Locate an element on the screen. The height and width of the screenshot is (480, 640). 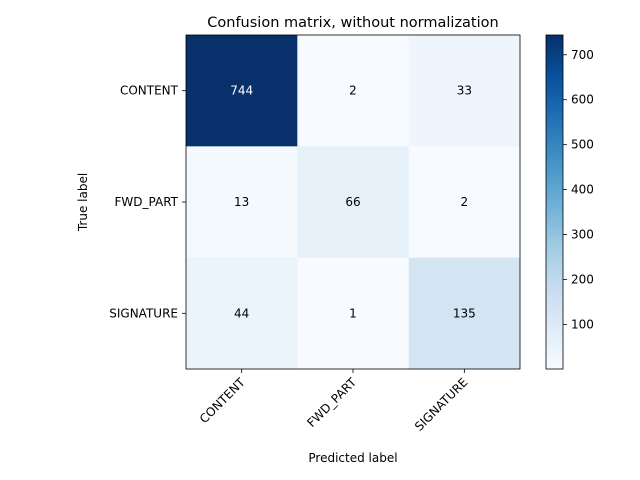
chart-title: Confusion matrix, without normalization is located at coordinates (352, 23).